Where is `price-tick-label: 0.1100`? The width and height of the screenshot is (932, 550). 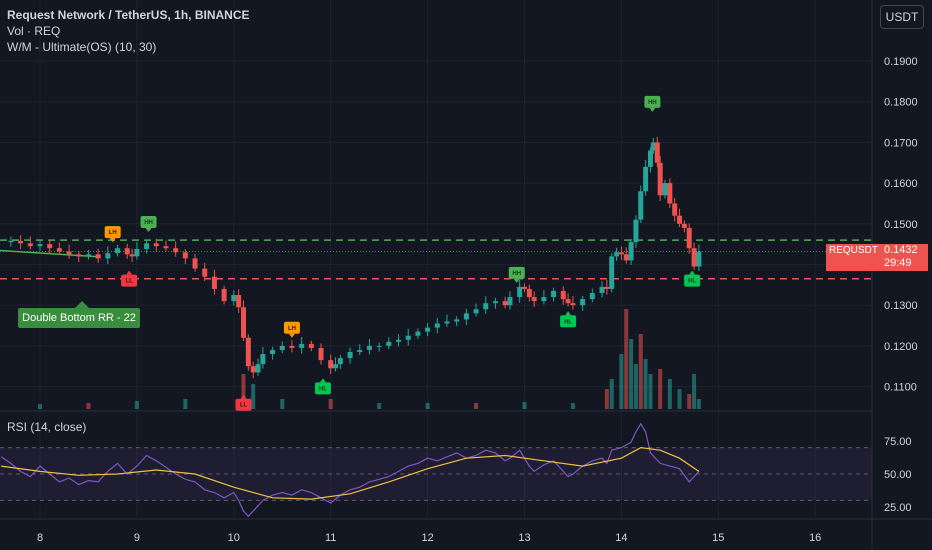 price-tick-label: 0.1100 is located at coordinates (900, 388).